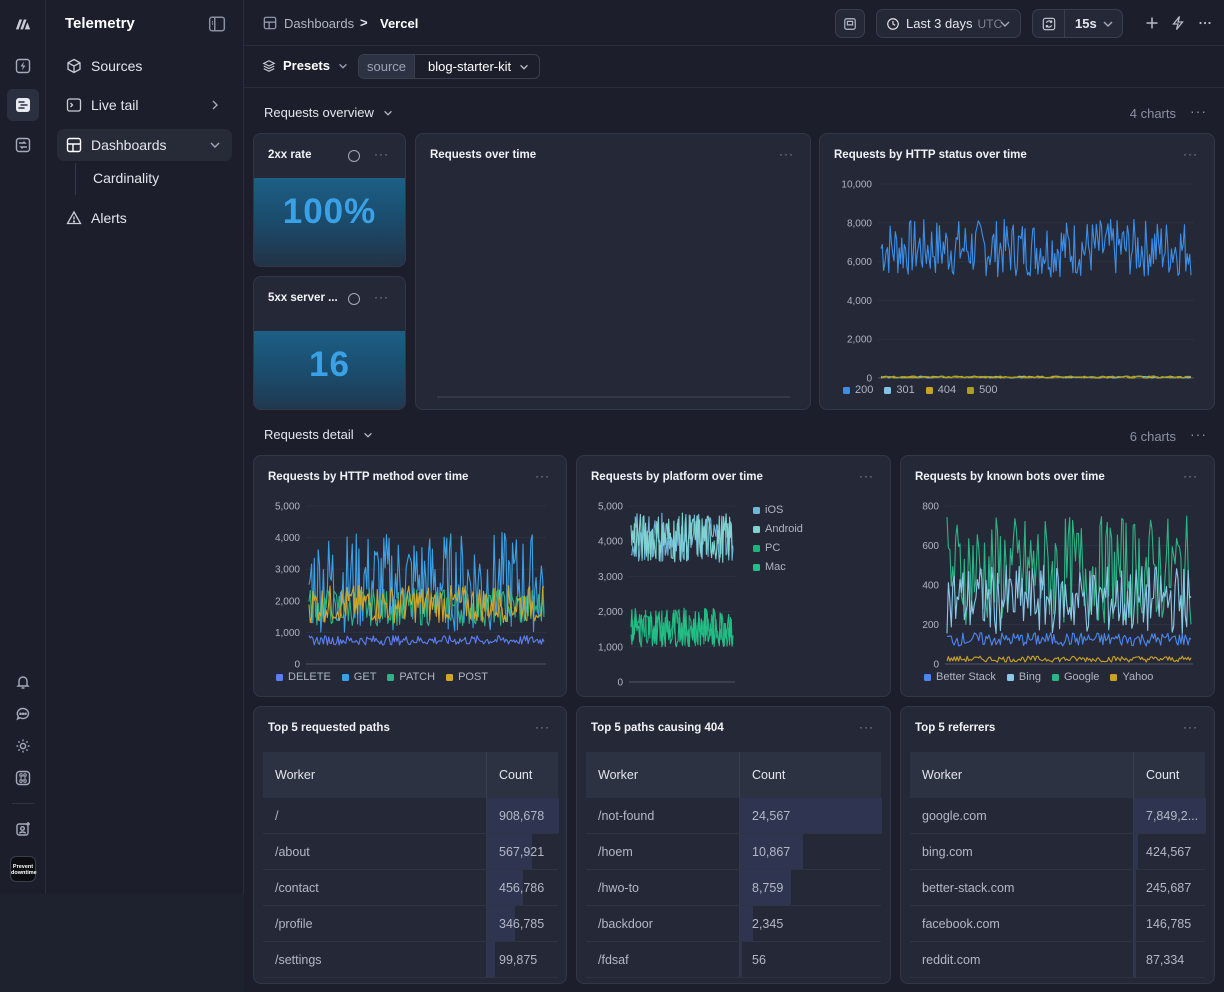 The image size is (1224, 992). Describe the element at coordinates (940, 390) in the screenshot. I see `legend-item: 404` at that location.